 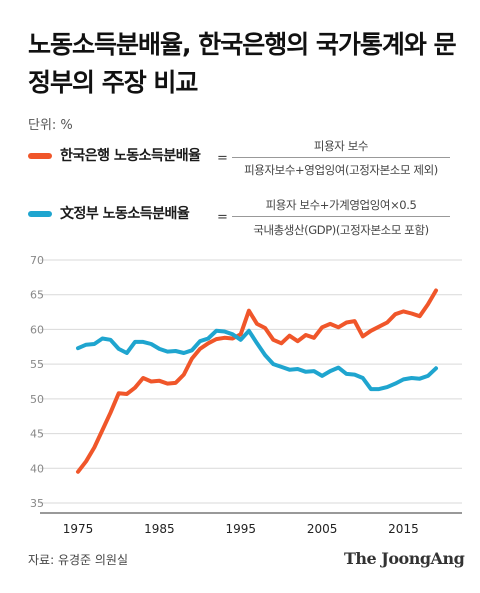 What do you see at coordinates (341, 157) in the screenshot?
I see `formula-divider-bok` at bounding box center [341, 157].